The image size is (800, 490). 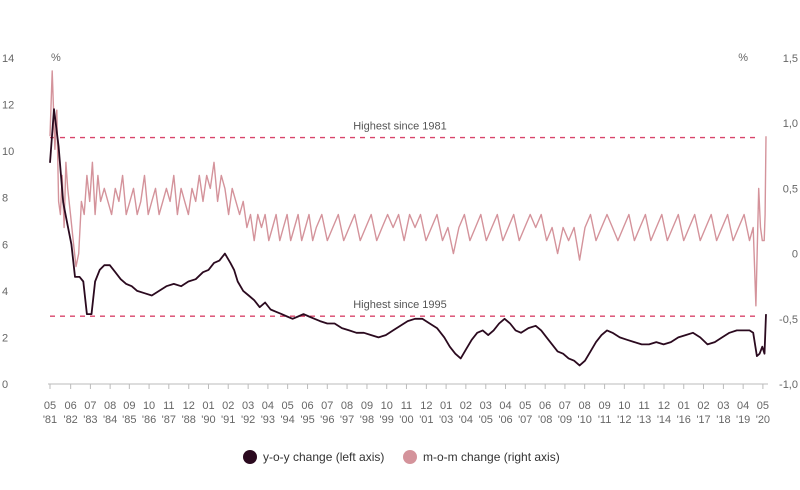 I want to click on reference-label-highest-since-1995: Highest since 1995, so click(x=400, y=305).